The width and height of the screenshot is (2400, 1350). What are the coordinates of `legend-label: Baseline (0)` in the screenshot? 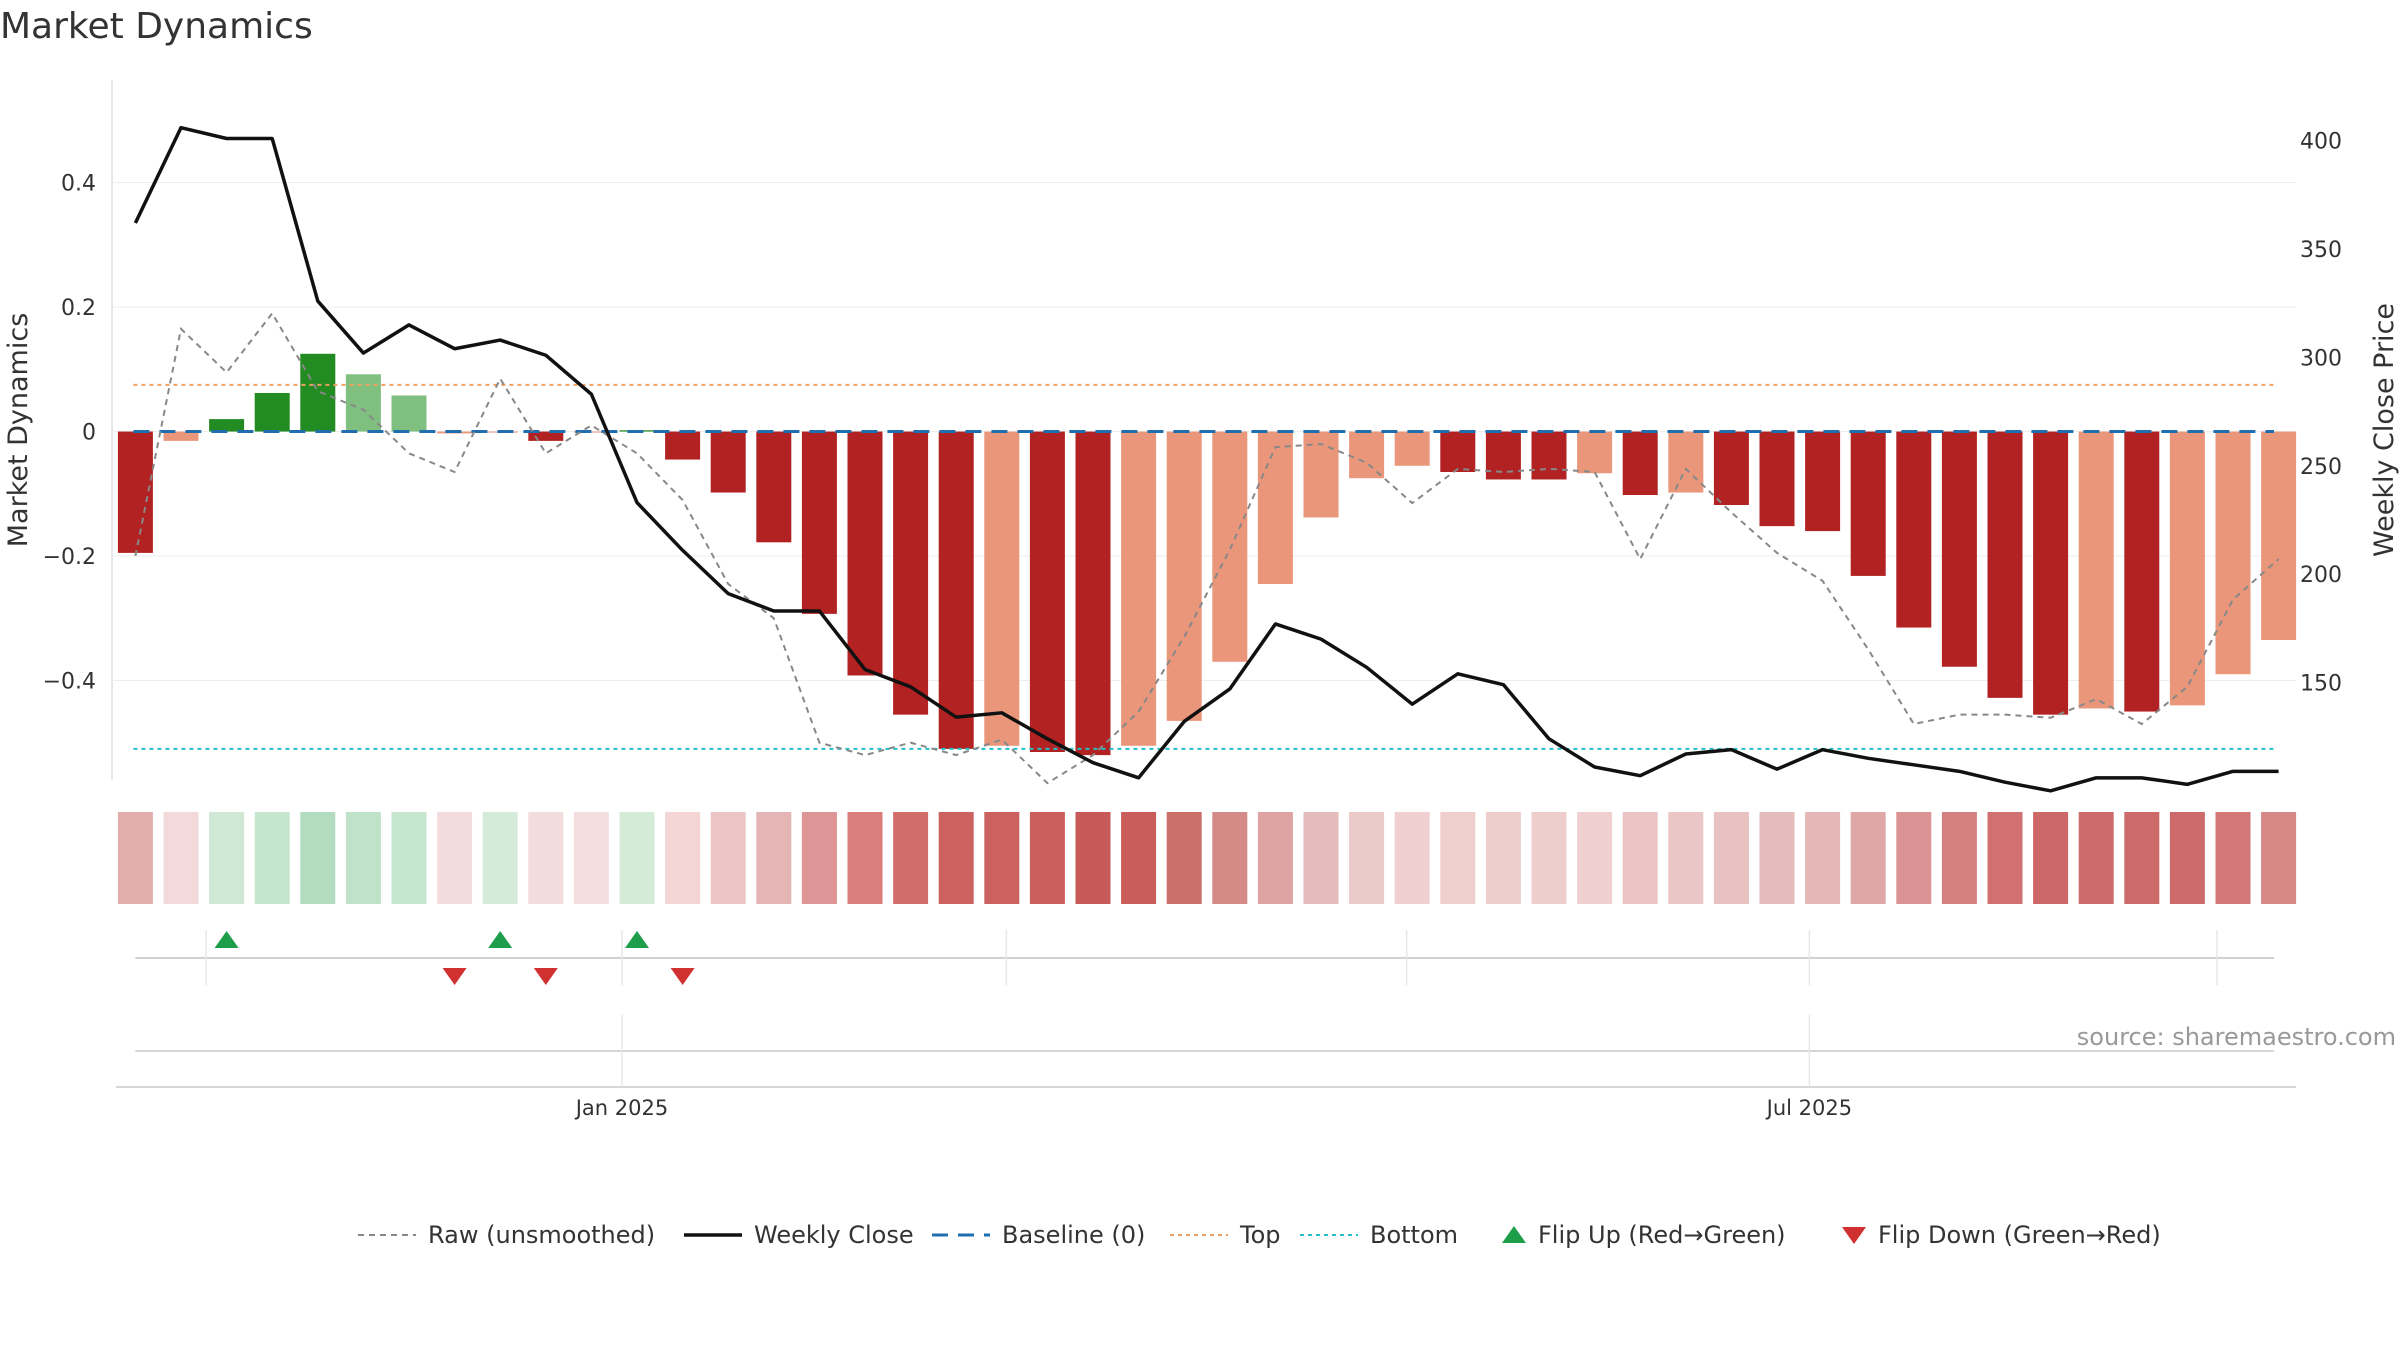 It's located at (1074, 1235).